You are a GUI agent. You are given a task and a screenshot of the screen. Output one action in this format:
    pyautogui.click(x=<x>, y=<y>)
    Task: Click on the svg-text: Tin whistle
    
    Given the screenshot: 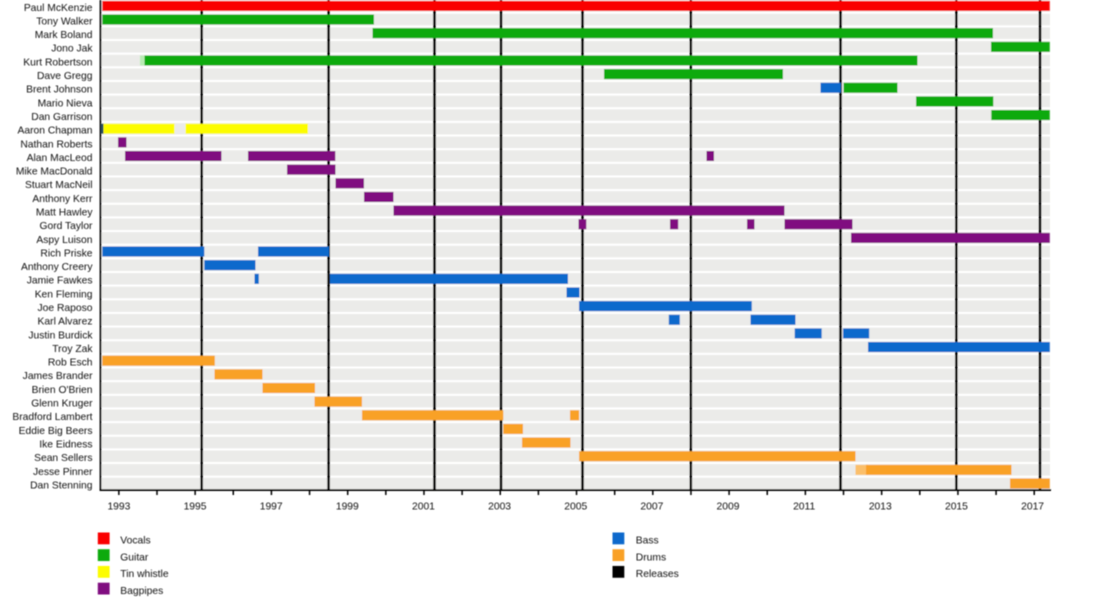 What is the action you would take?
    pyautogui.click(x=144, y=574)
    